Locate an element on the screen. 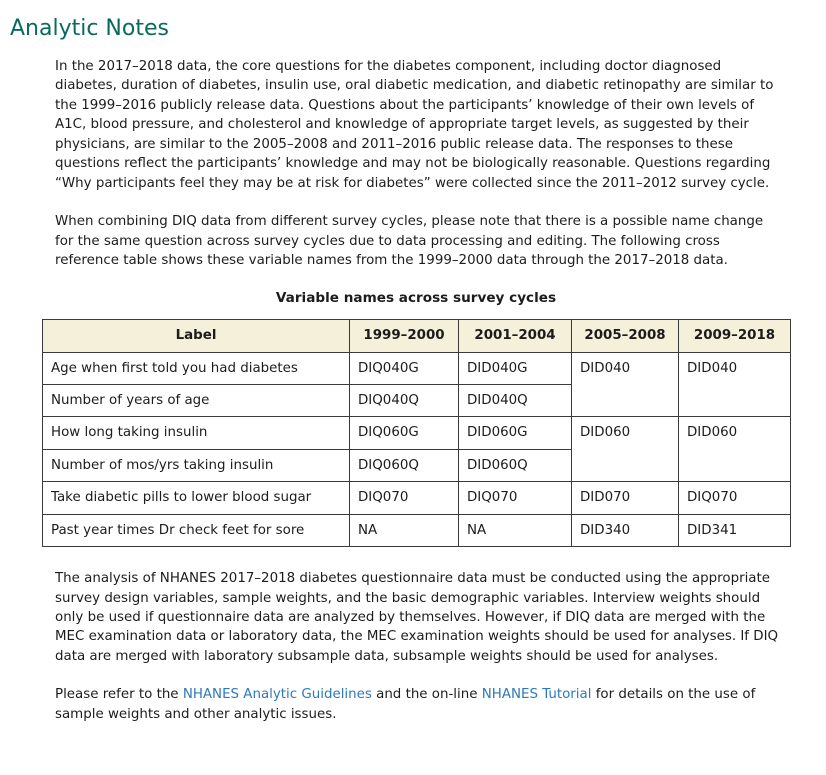 The width and height of the screenshot is (826, 775). column-header-2005-2008: 2005–2008 is located at coordinates (625, 336).